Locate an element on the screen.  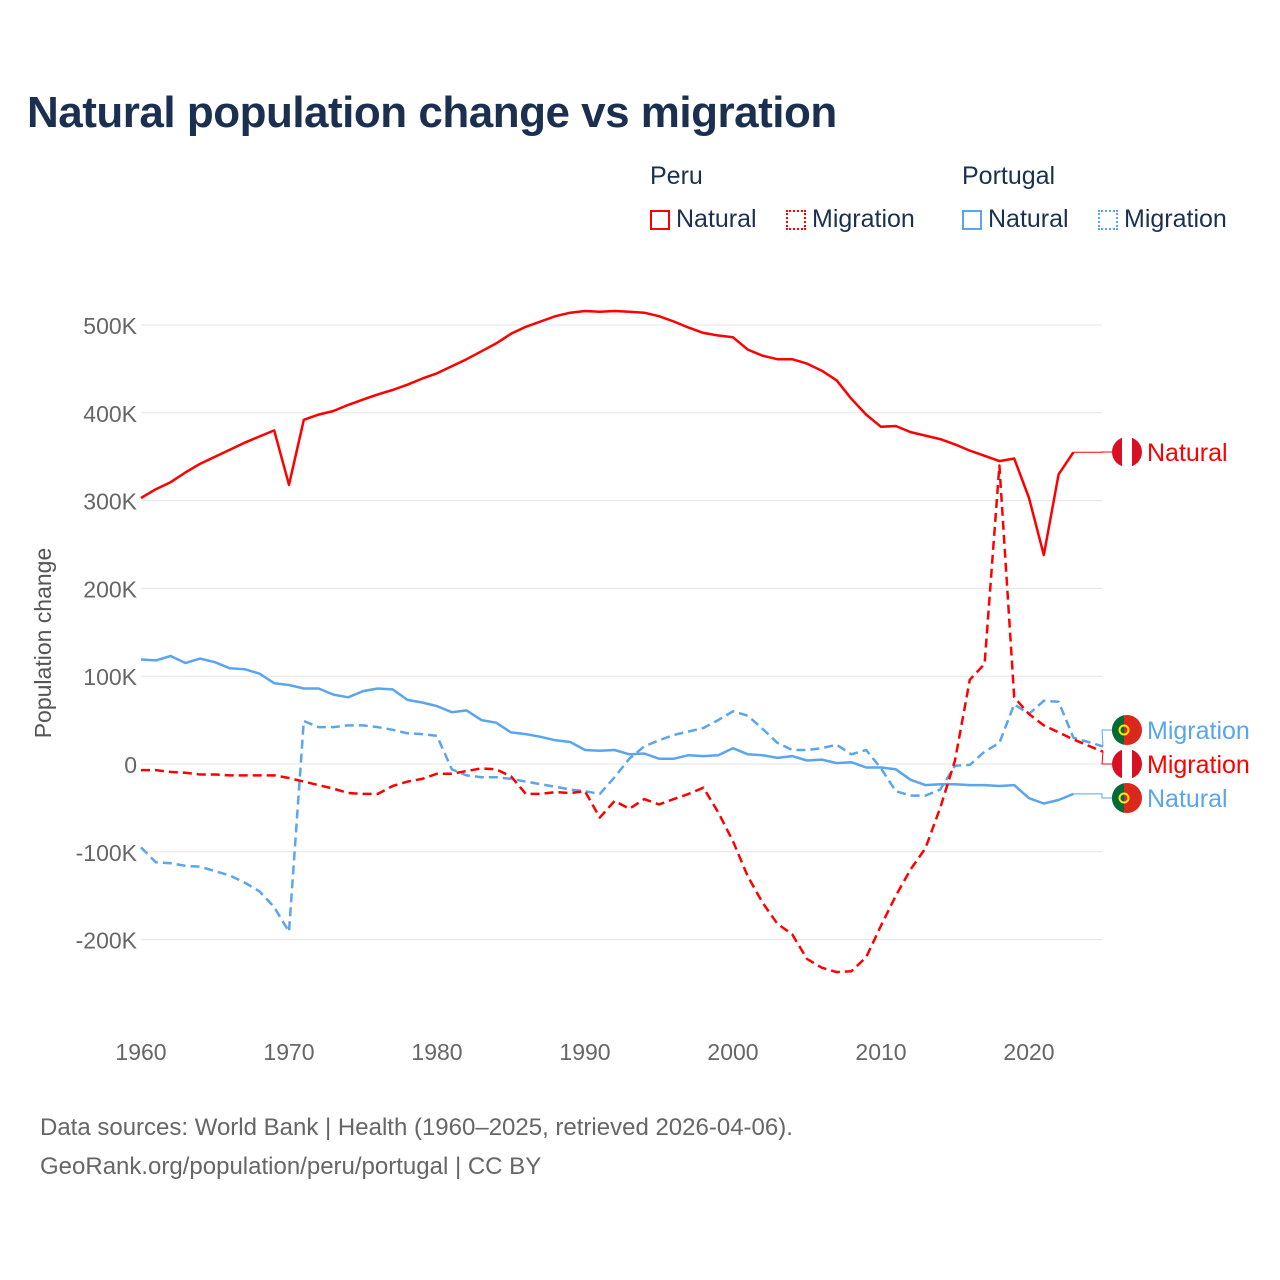
y-tick-label: -100K is located at coordinates (107, 853).